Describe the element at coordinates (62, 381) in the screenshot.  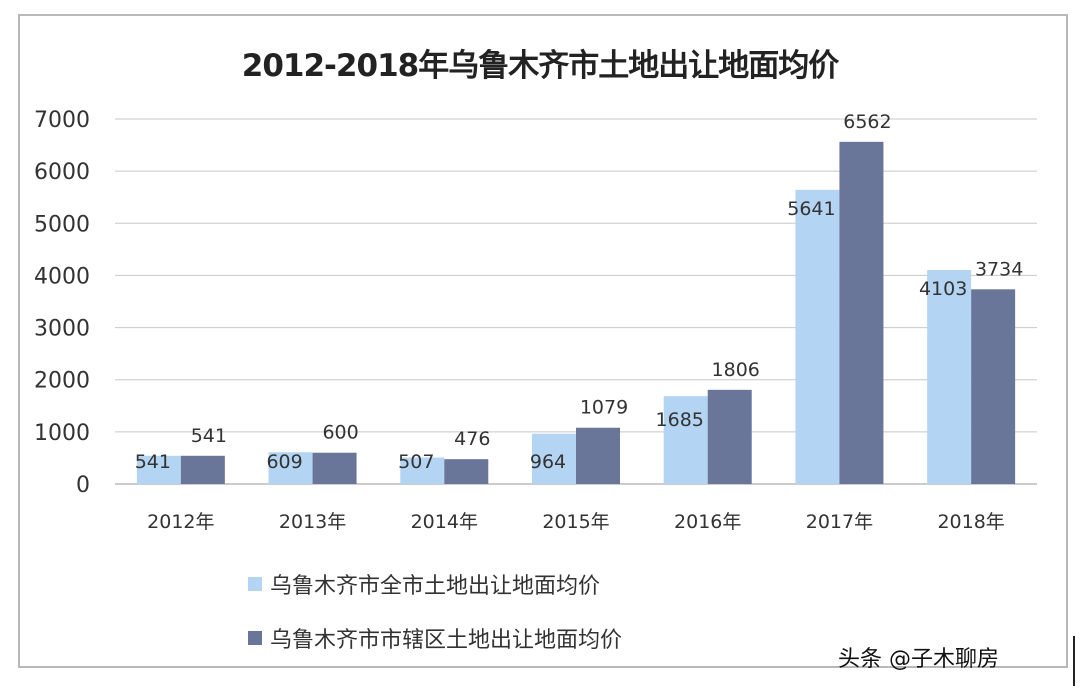
I see `y-tick-label: 2000` at that location.